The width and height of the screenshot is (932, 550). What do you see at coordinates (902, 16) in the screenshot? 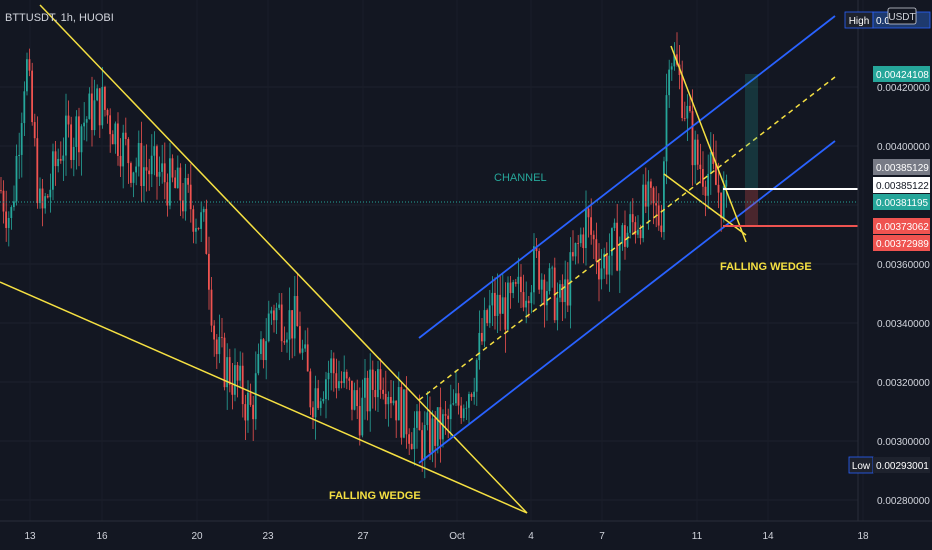
I see `currency-button: USDT` at bounding box center [902, 16].